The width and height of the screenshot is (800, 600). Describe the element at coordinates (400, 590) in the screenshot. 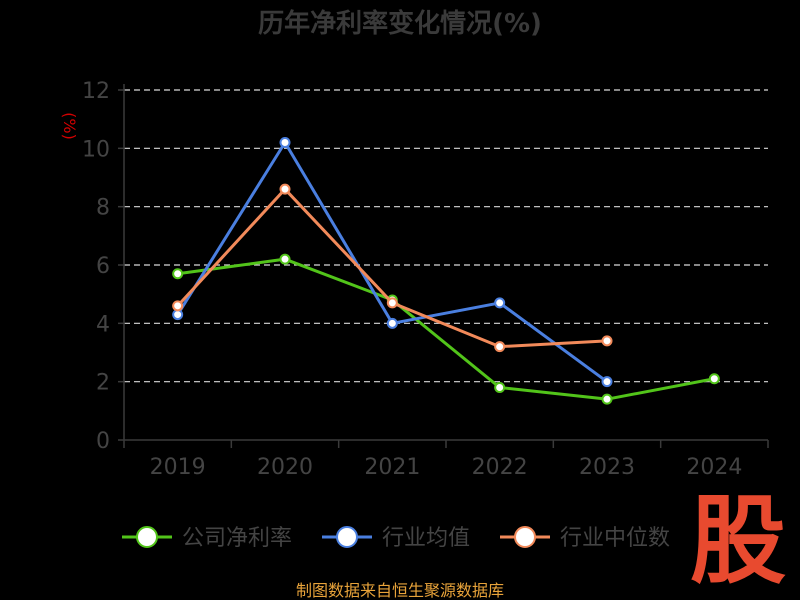

I see `data-source: 制图数据来自恒生聚源数据库` at that location.